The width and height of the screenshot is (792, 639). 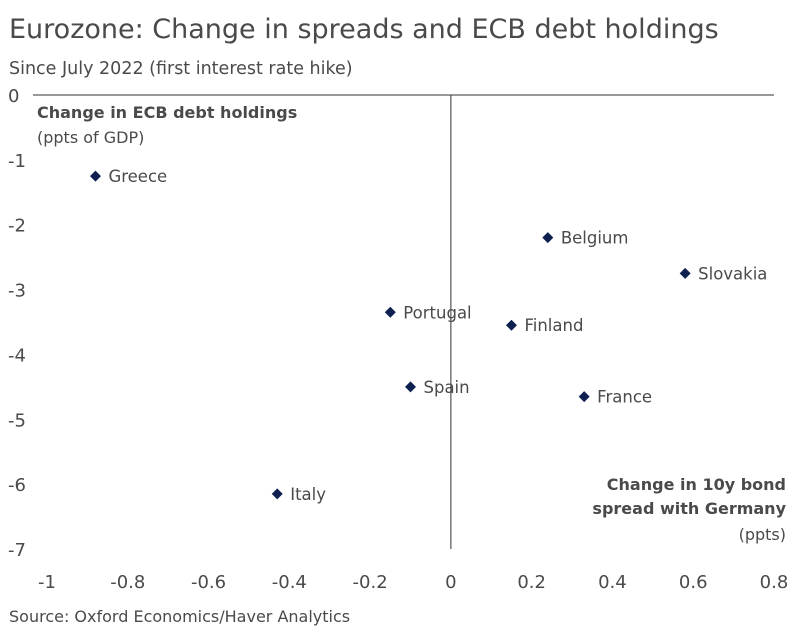 I want to click on x-axis-title-line2: spread with Germany, so click(x=689, y=508).